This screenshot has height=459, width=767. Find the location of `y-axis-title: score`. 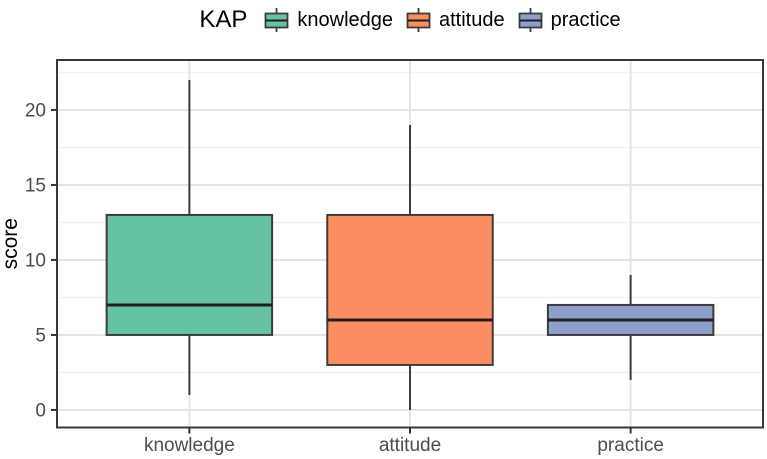

y-axis-title: score is located at coordinates (11, 243).